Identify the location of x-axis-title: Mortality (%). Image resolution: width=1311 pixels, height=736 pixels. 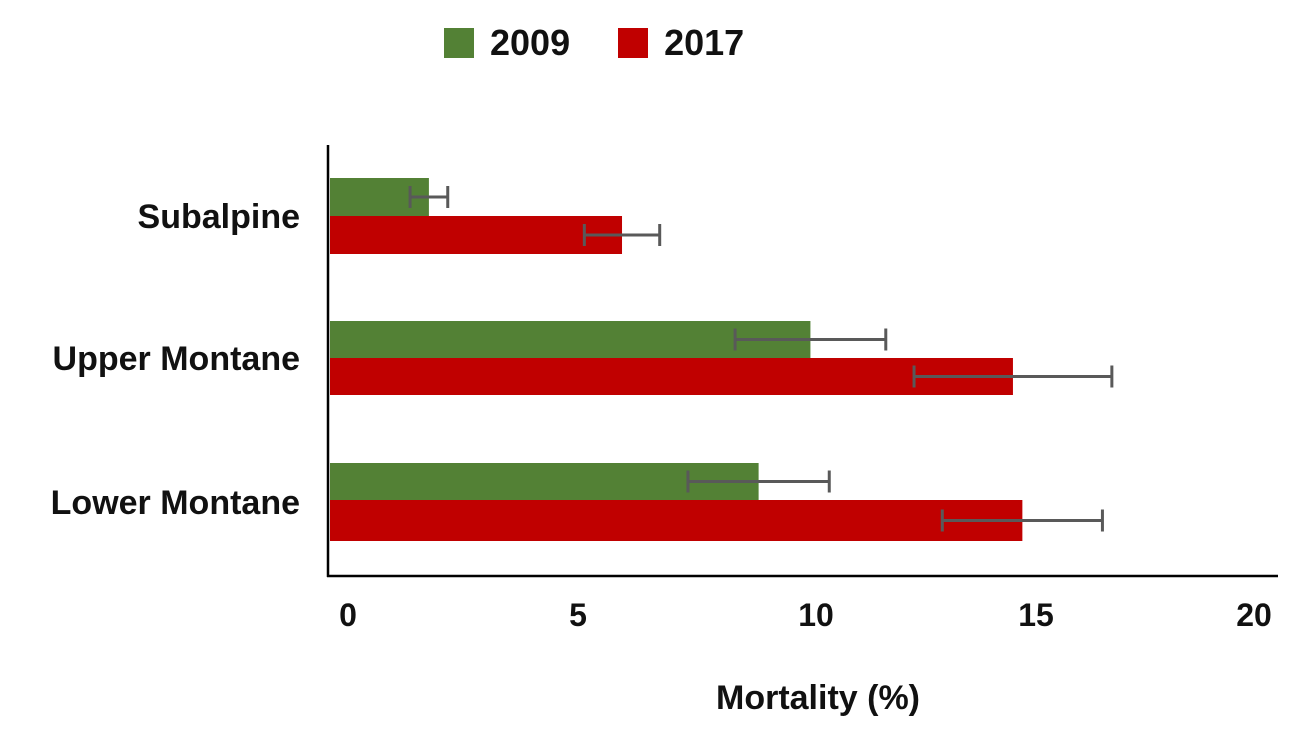
(818, 698).